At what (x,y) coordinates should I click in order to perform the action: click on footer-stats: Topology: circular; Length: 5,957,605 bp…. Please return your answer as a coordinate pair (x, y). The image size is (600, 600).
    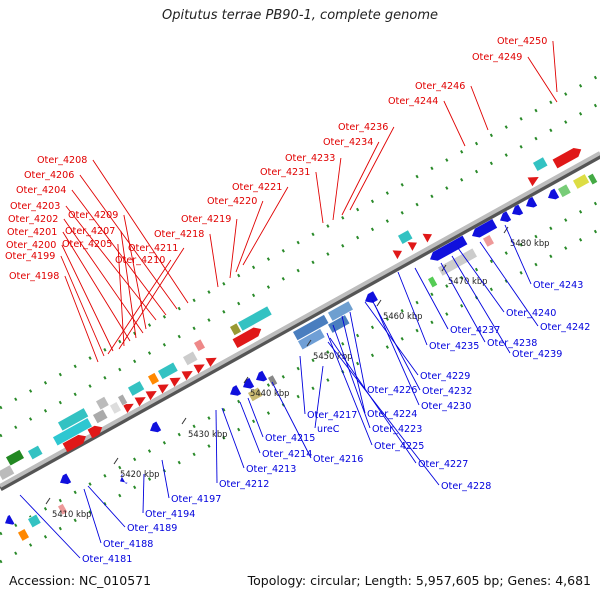
    Looking at the image, I should click on (419, 580).